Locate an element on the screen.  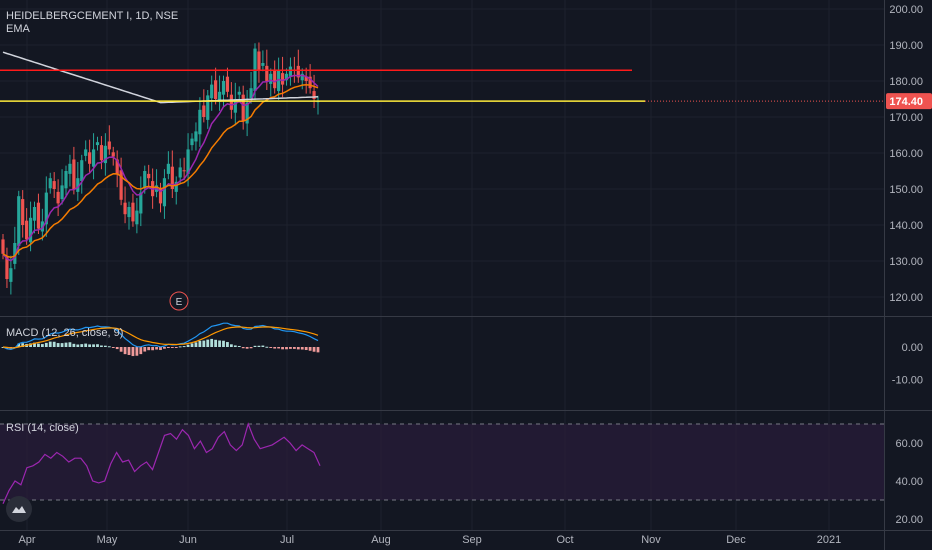
earnings-marker-label: E is located at coordinates (179, 302).